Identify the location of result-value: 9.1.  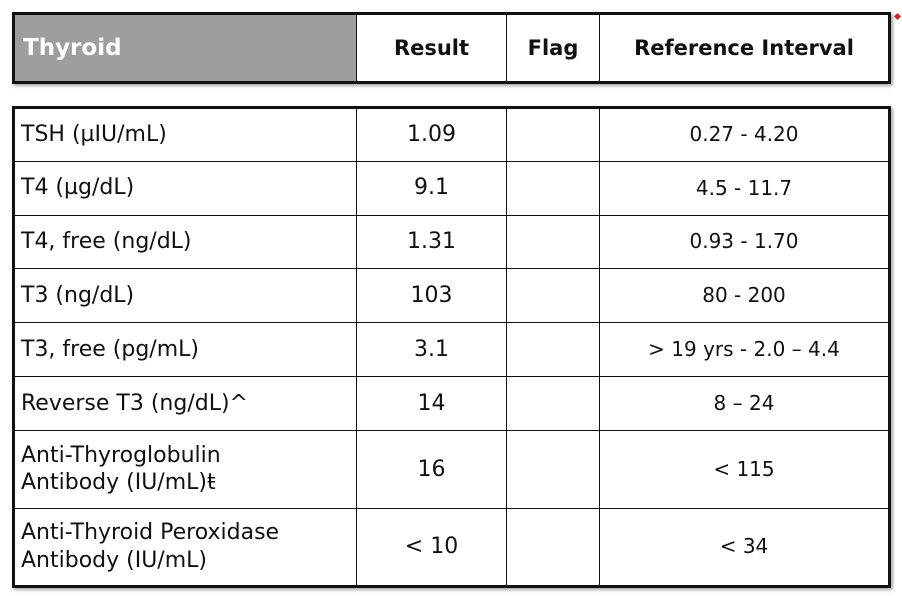
(431, 188).